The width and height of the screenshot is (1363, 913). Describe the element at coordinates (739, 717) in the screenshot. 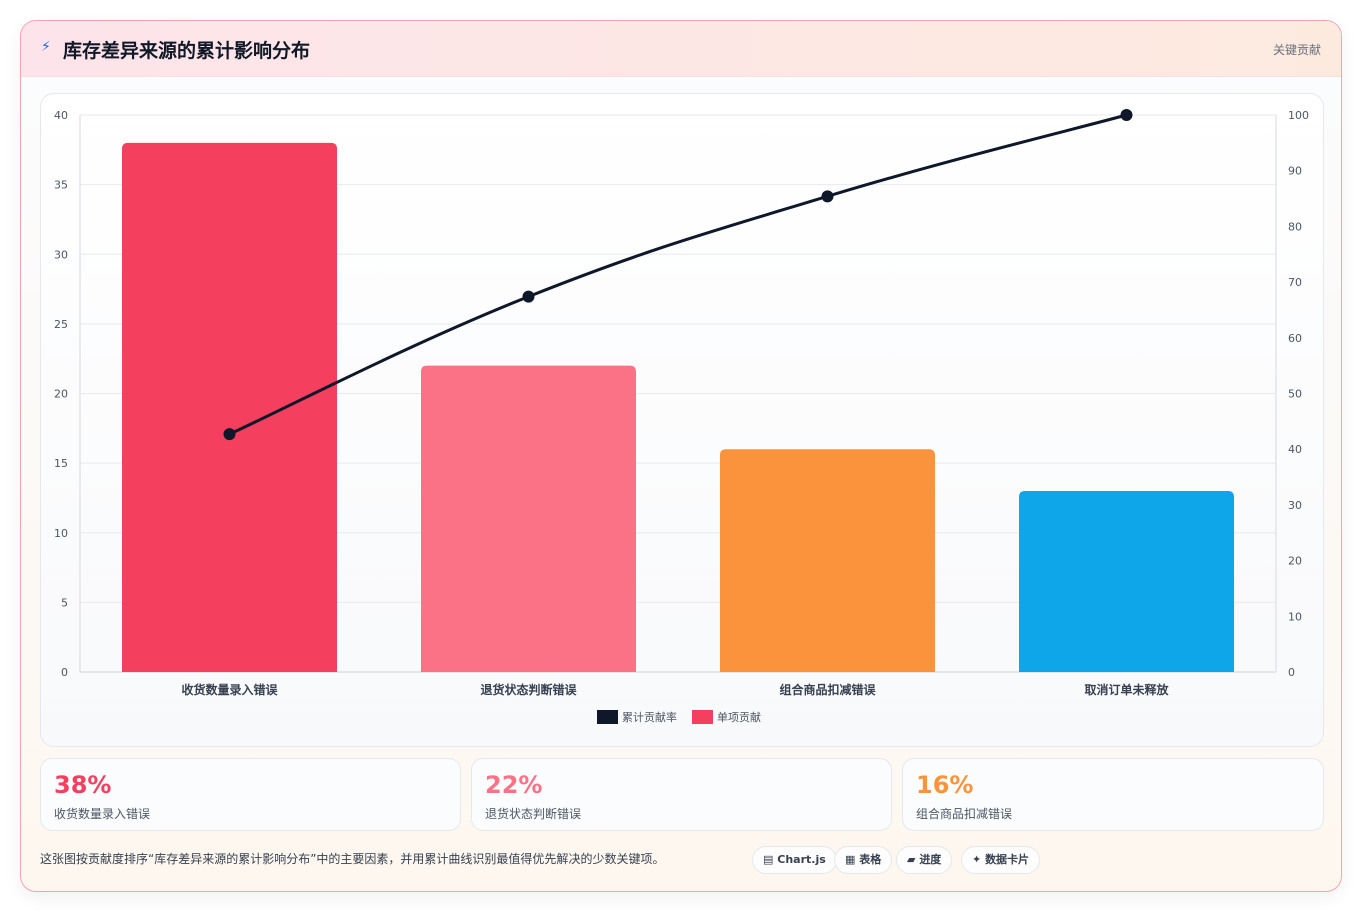

I see `legend-label: 单项贡献` at that location.